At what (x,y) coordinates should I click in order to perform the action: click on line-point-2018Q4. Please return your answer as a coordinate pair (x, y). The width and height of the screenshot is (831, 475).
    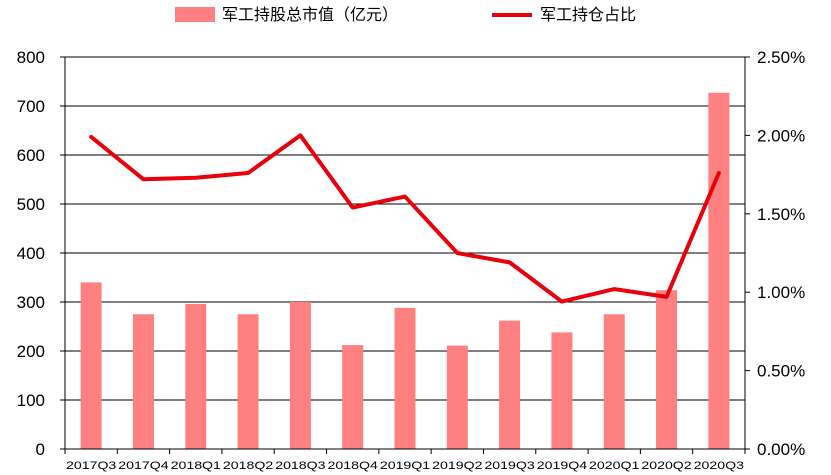
    Looking at the image, I should click on (353, 208).